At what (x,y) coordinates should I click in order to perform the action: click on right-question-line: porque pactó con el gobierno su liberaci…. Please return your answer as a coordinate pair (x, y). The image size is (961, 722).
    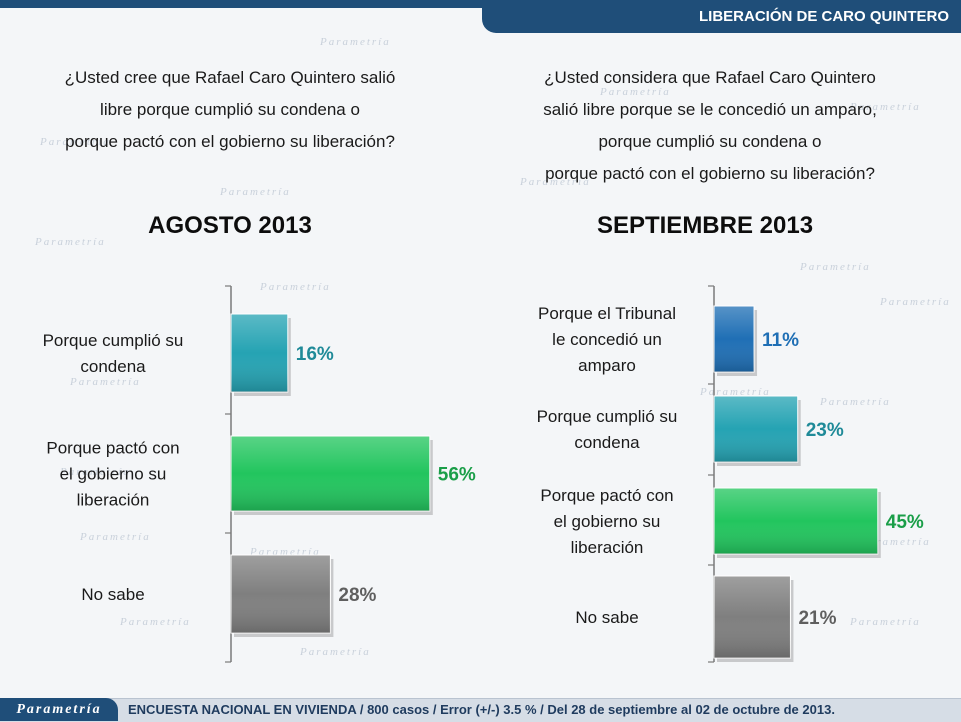
    Looking at the image, I should click on (710, 173).